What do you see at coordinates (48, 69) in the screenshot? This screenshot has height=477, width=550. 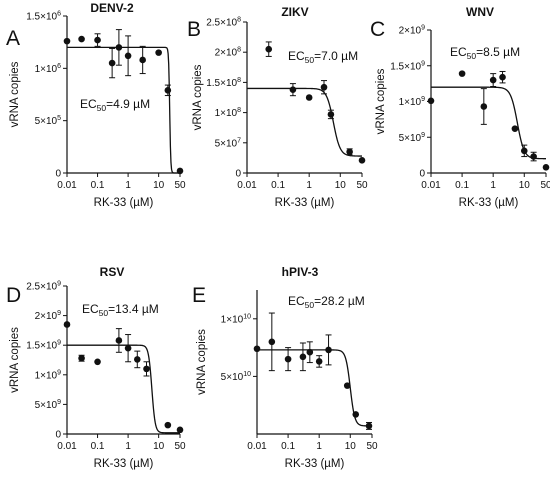 I see `y-tick-label: 1×10⁶` at bounding box center [48, 69].